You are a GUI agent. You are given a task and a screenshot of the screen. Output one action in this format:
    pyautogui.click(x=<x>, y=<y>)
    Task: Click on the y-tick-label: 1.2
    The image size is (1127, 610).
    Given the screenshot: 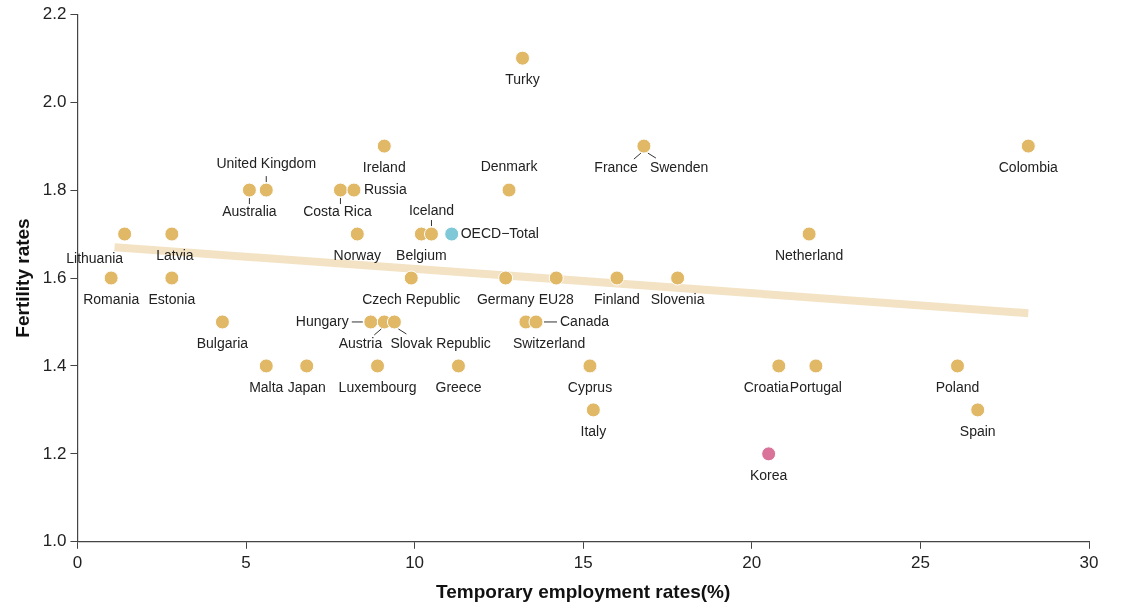 What is the action you would take?
    pyautogui.click(x=54, y=453)
    